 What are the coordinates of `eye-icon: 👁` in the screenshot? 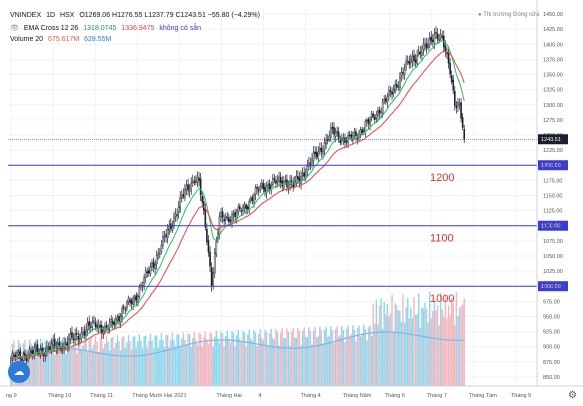 It's located at (14, 28).